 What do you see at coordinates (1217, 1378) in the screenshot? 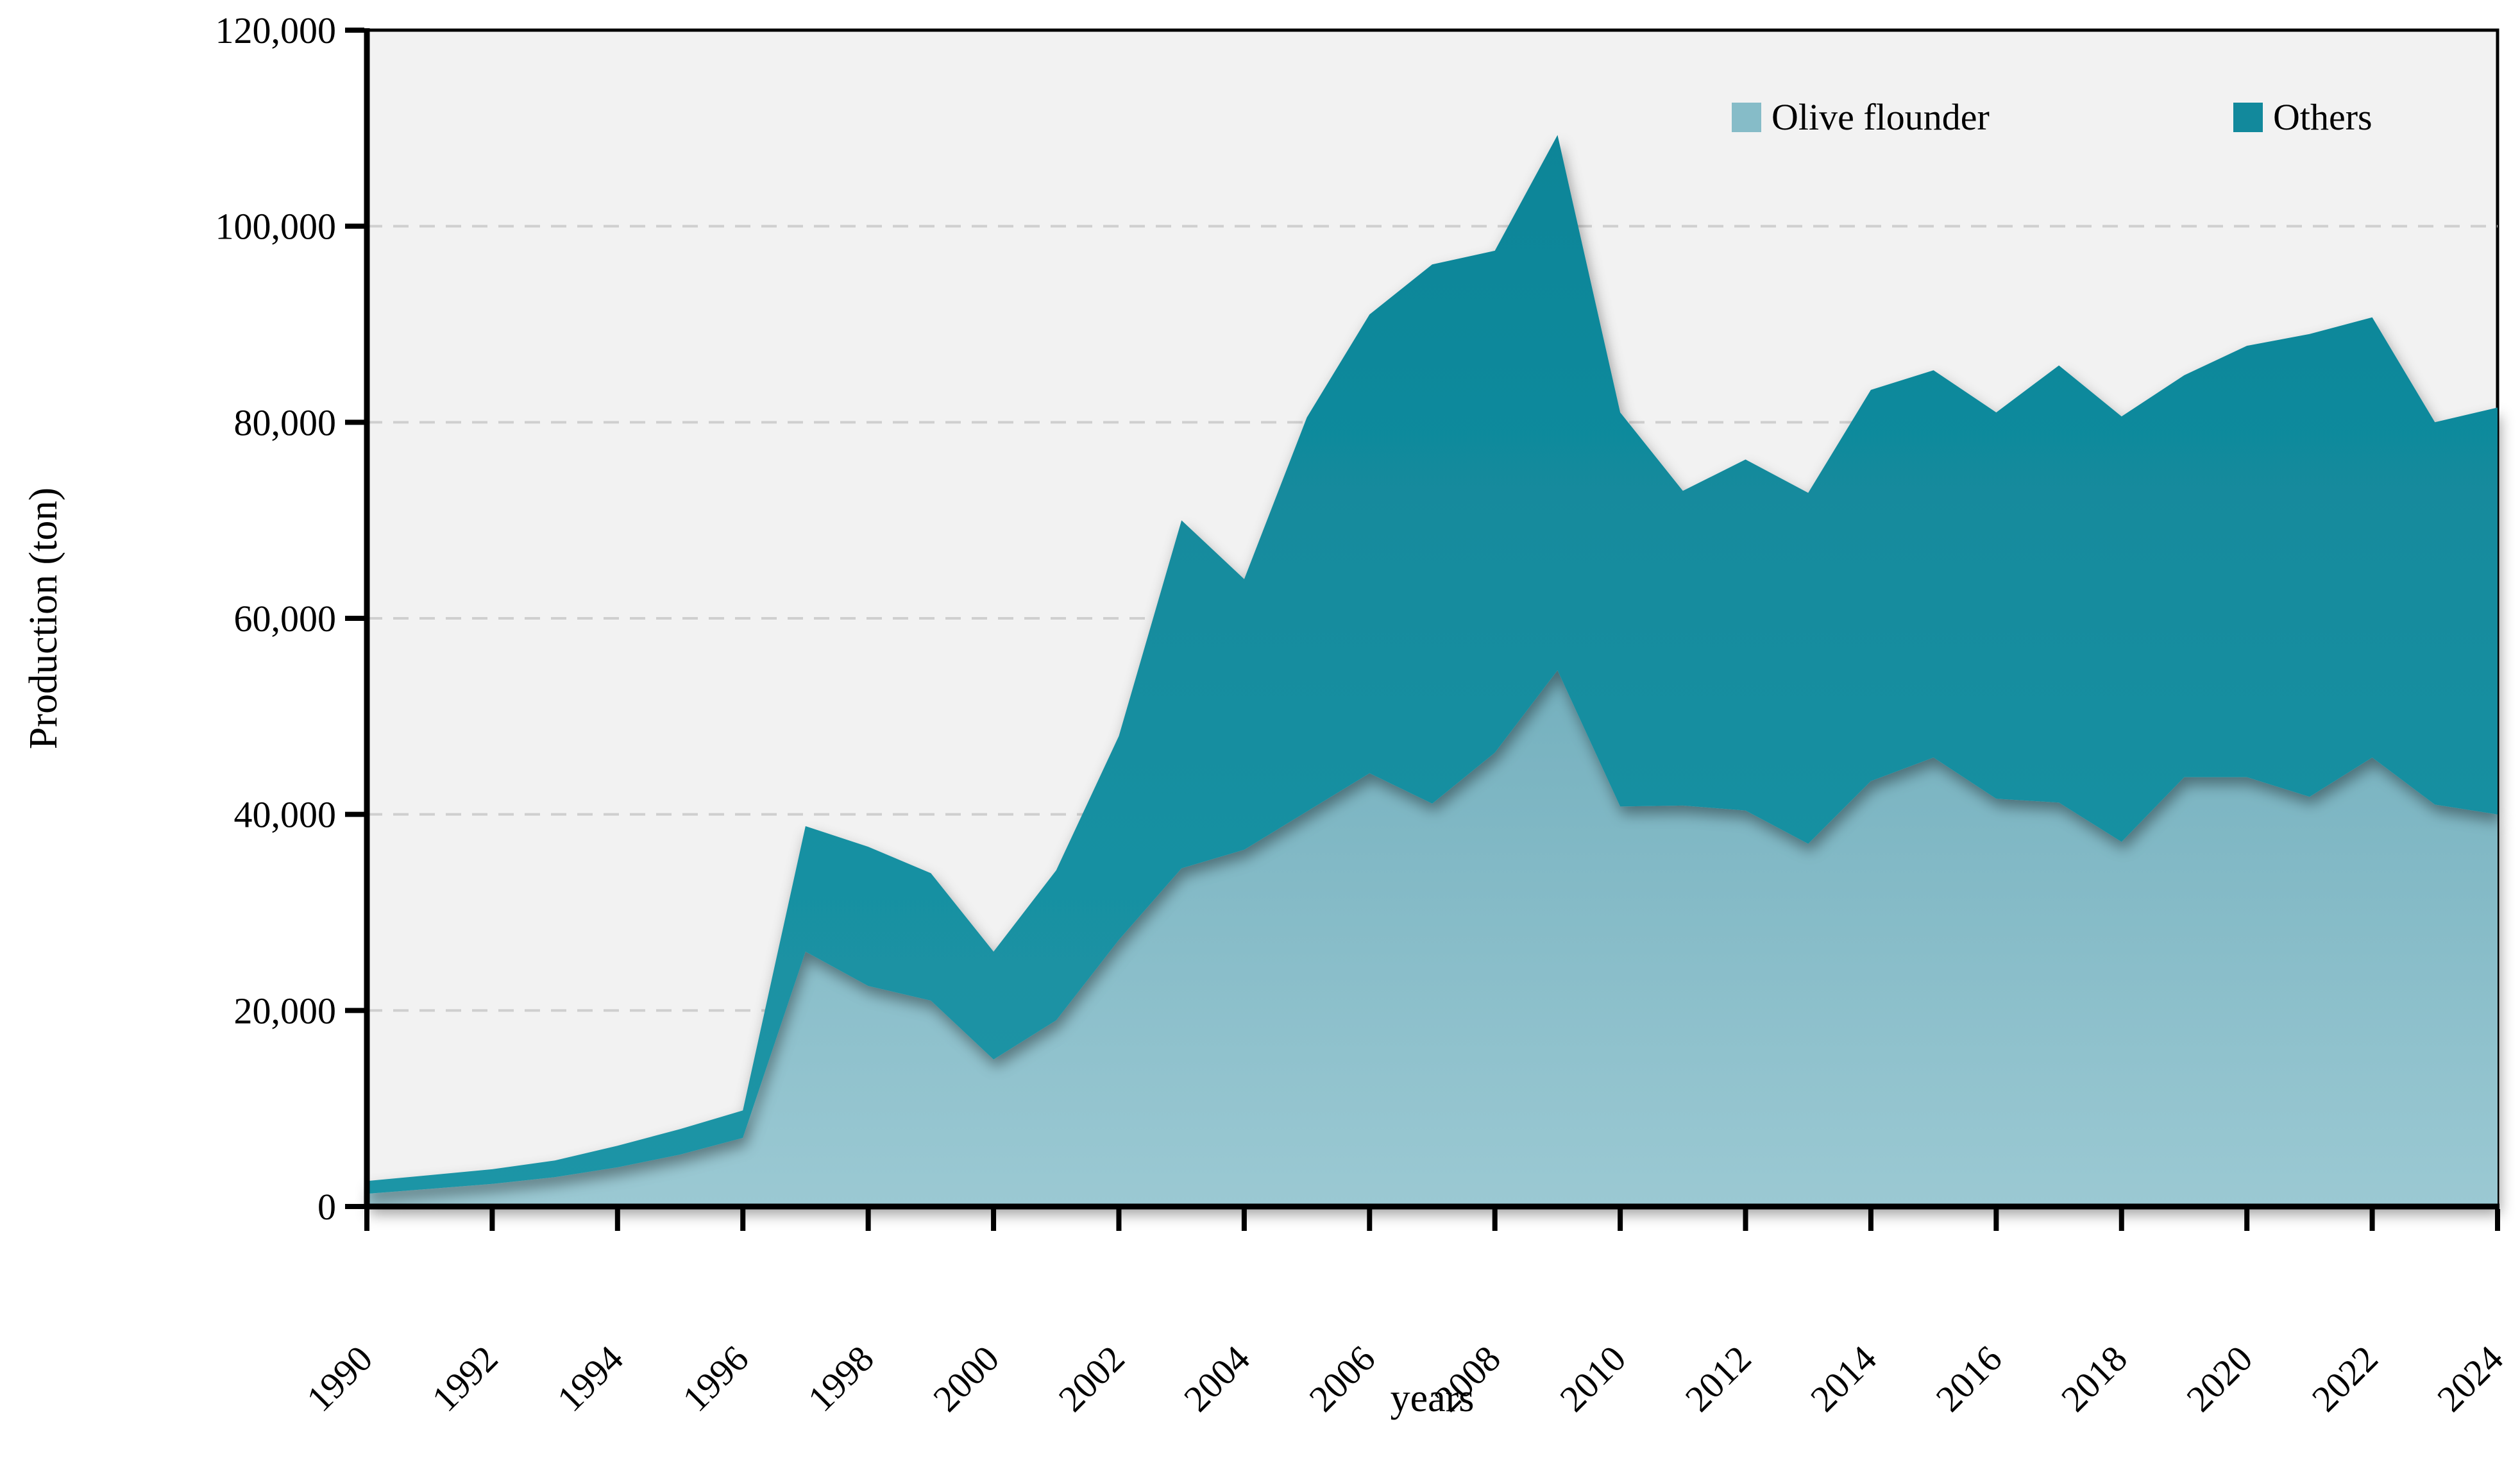
I see `x-tick-label-2004: 2004` at bounding box center [1217, 1378].